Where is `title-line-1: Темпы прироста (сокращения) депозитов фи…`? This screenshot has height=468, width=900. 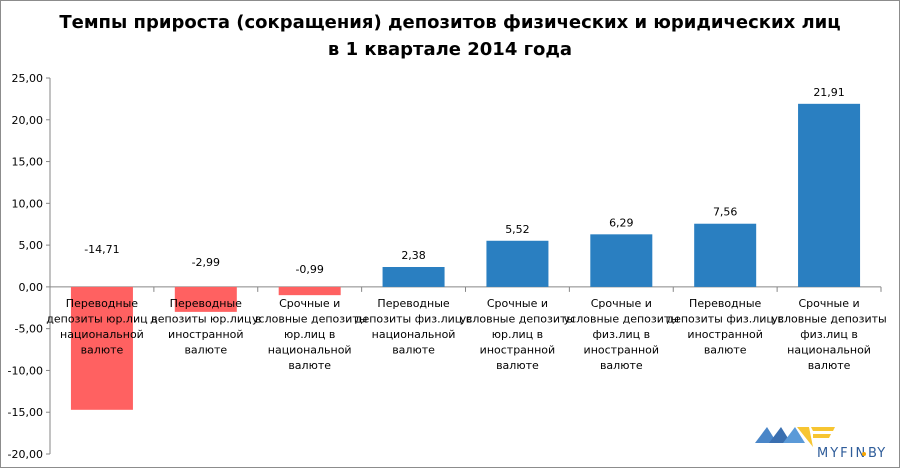
title-line-1: Темпы прироста (сокращения) депозитов фи… is located at coordinates (450, 22).